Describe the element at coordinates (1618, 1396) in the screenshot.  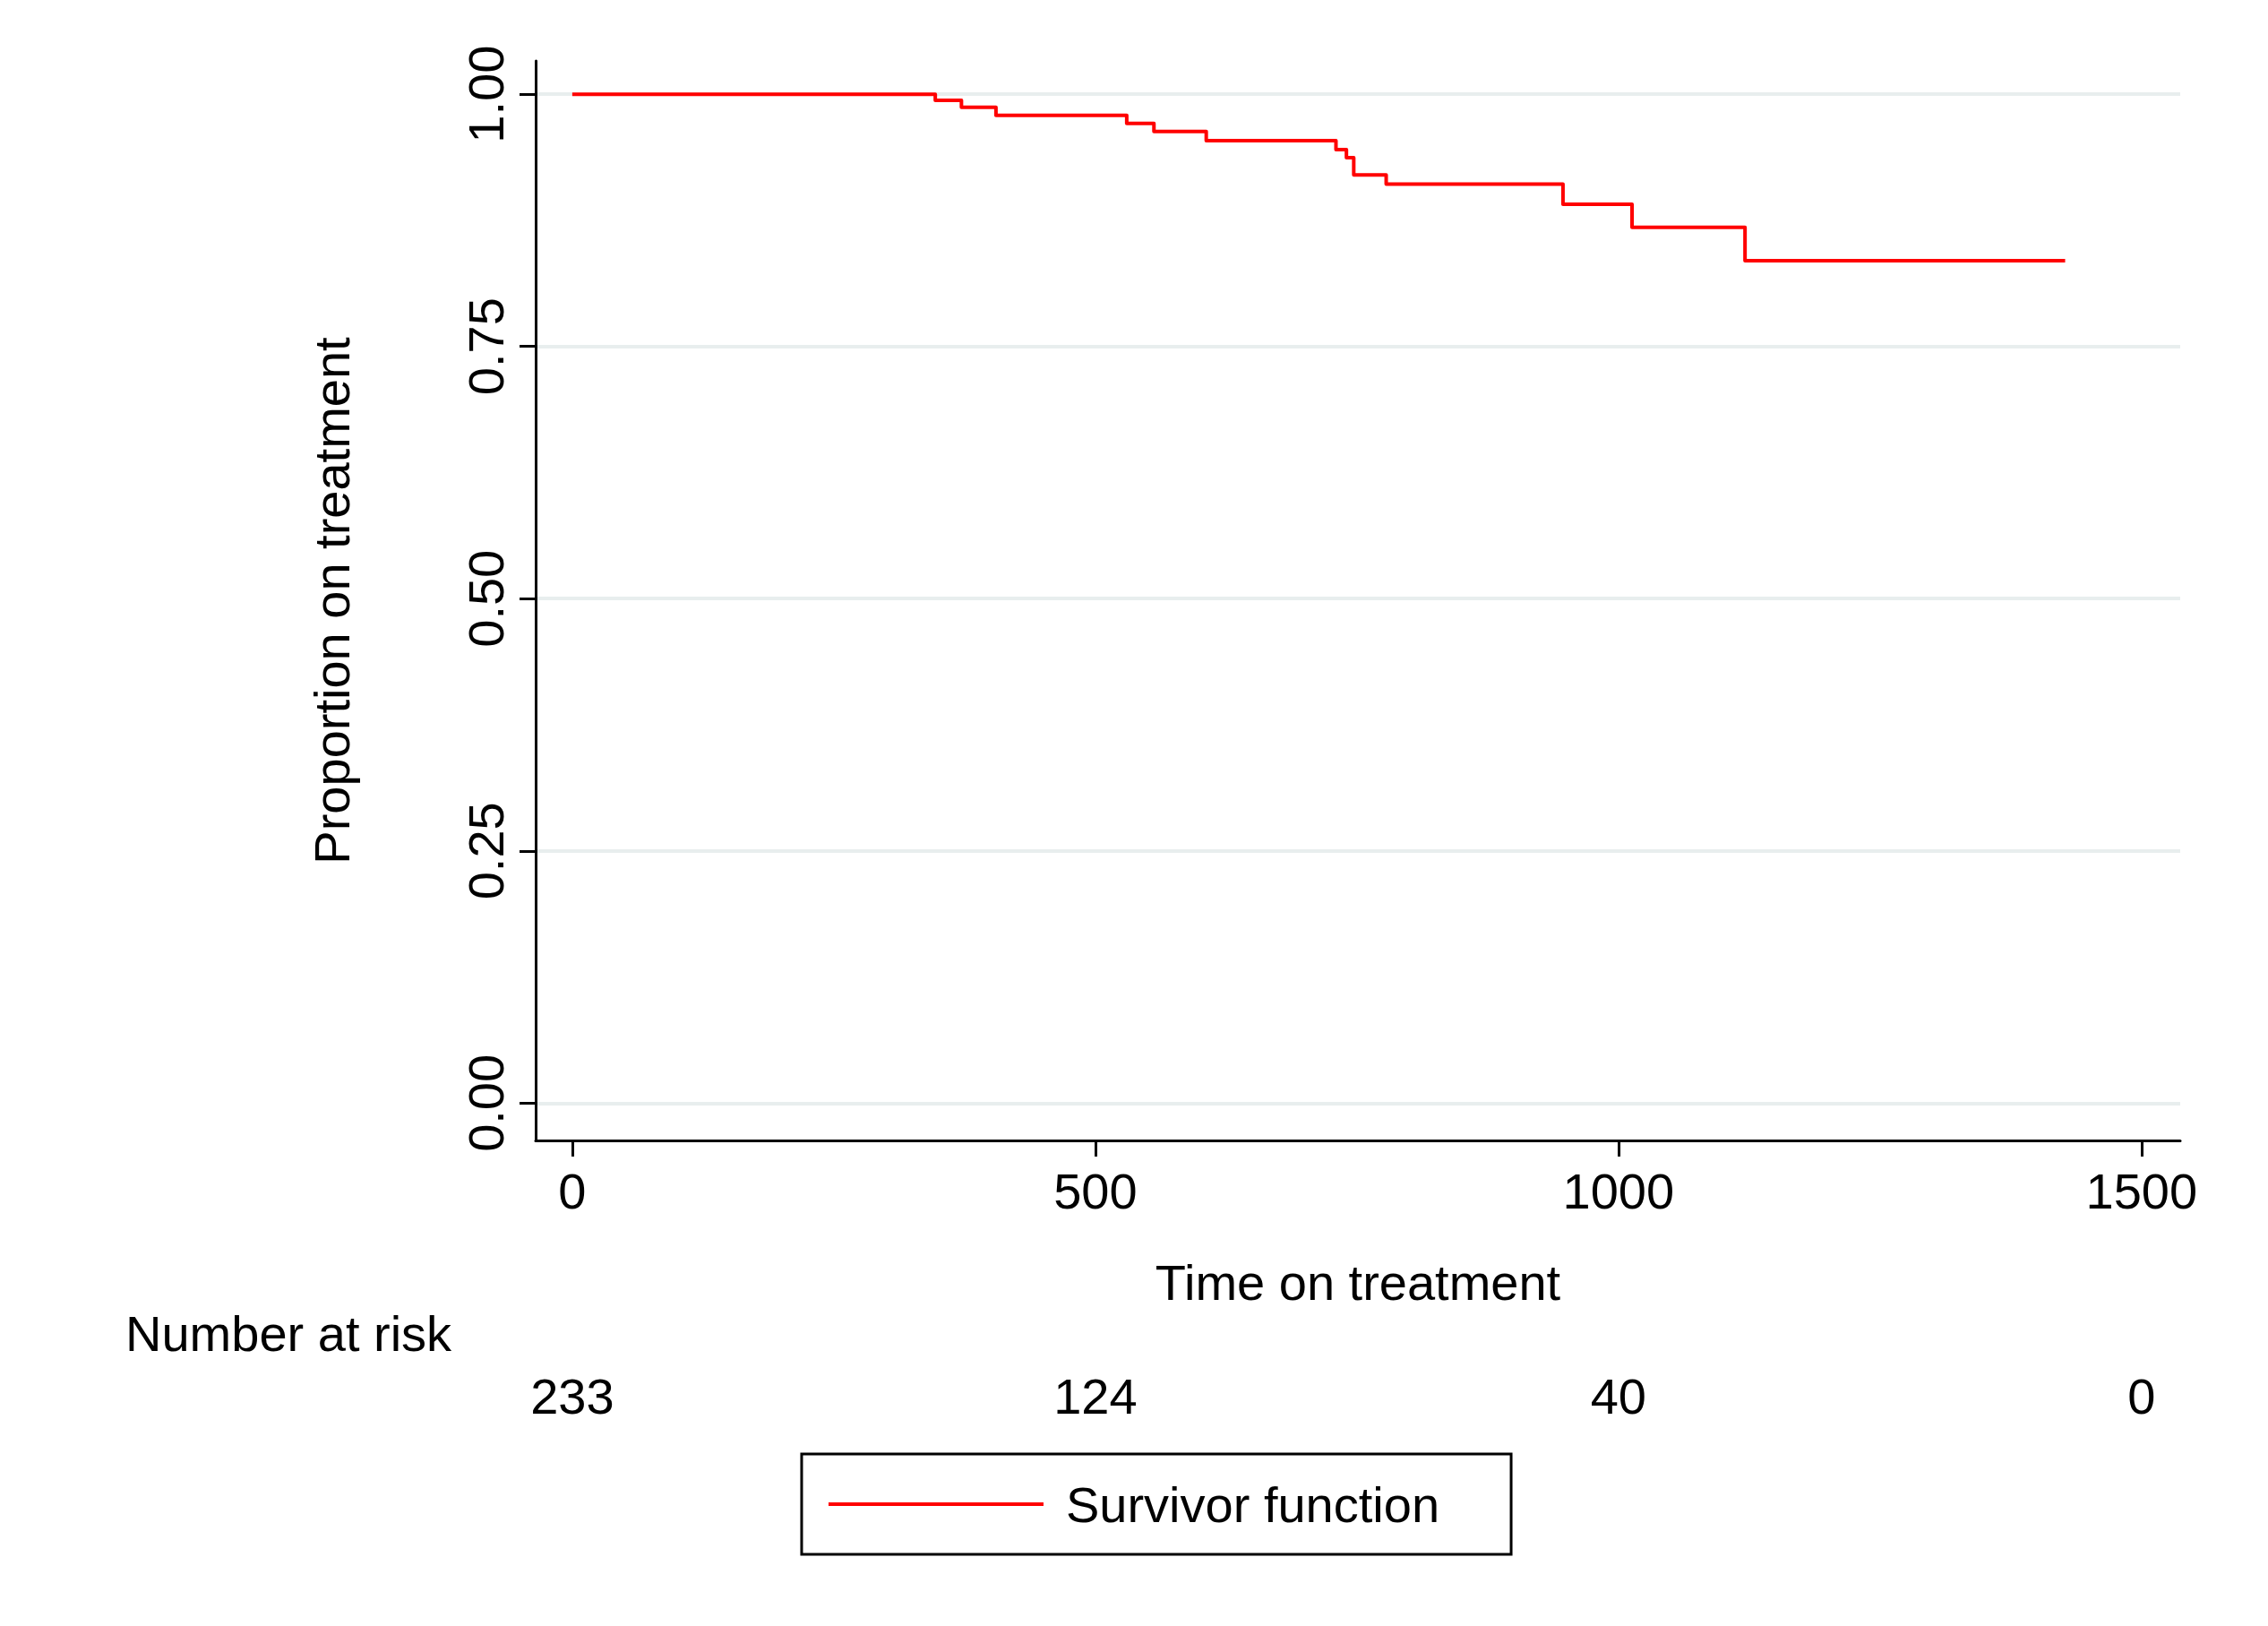
I see `text: 40` at that location.